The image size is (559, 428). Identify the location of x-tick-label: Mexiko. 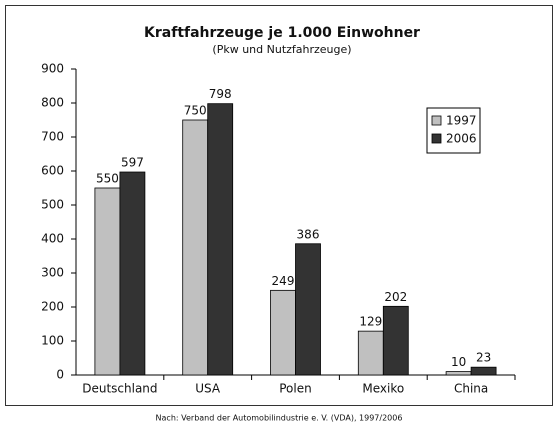
(383, 389).